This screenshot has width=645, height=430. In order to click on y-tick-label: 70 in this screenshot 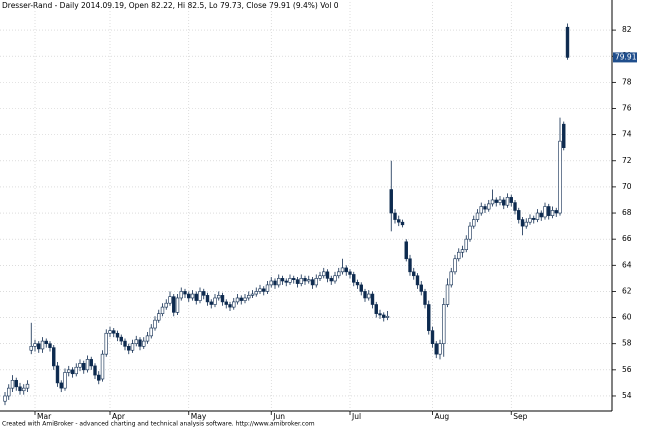, I will do `click(627, 186)`.